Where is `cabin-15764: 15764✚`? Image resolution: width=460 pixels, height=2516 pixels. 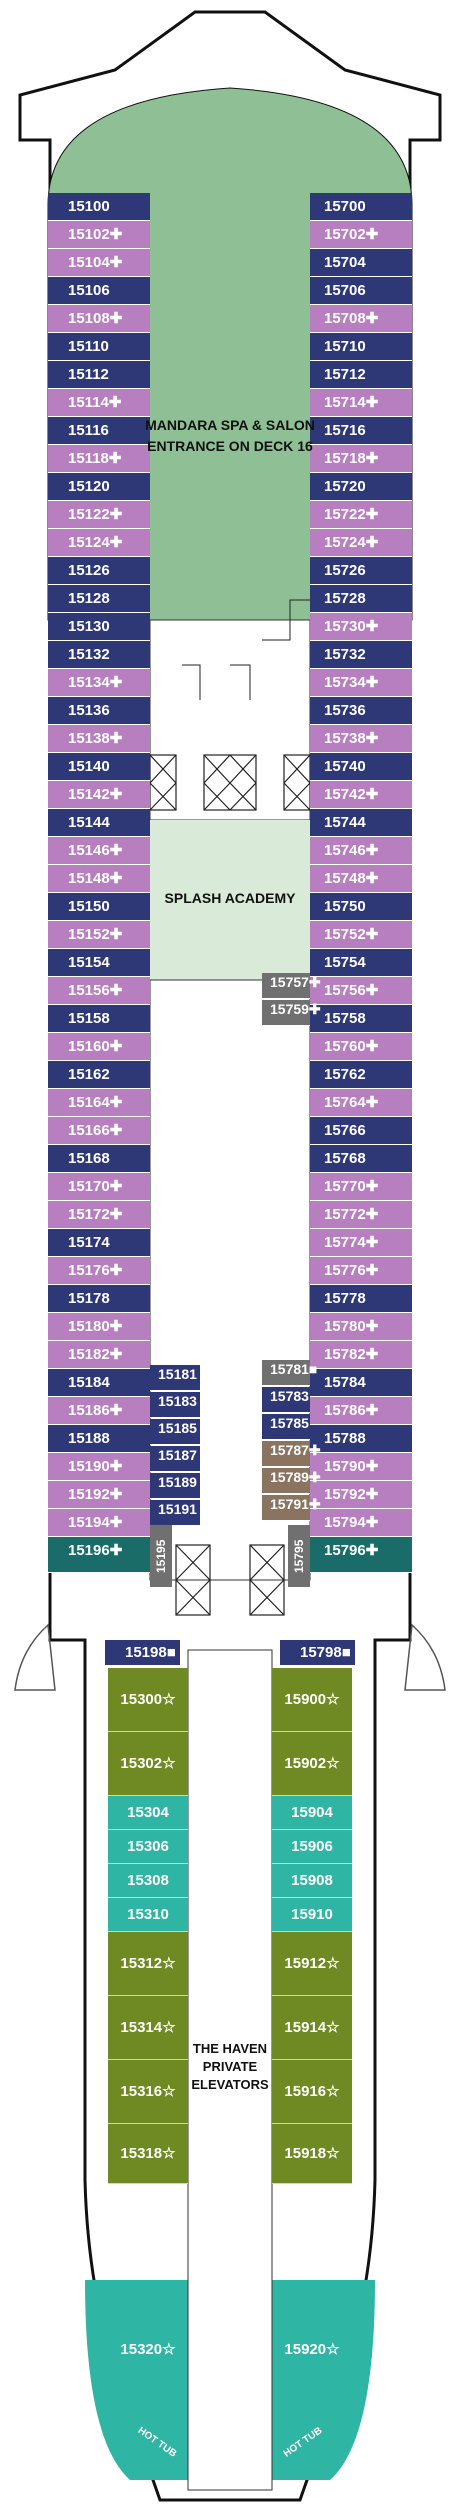
cabin-15764: 15764✚ is located at coordinates (361, 1103).